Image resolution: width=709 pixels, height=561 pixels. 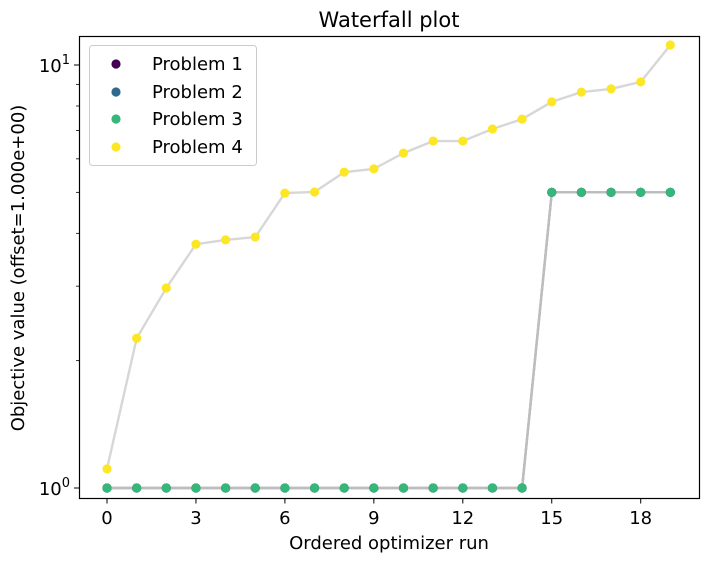 I want to click on legend-item-problem-3: Problem 3, so click(x=177, y=119).